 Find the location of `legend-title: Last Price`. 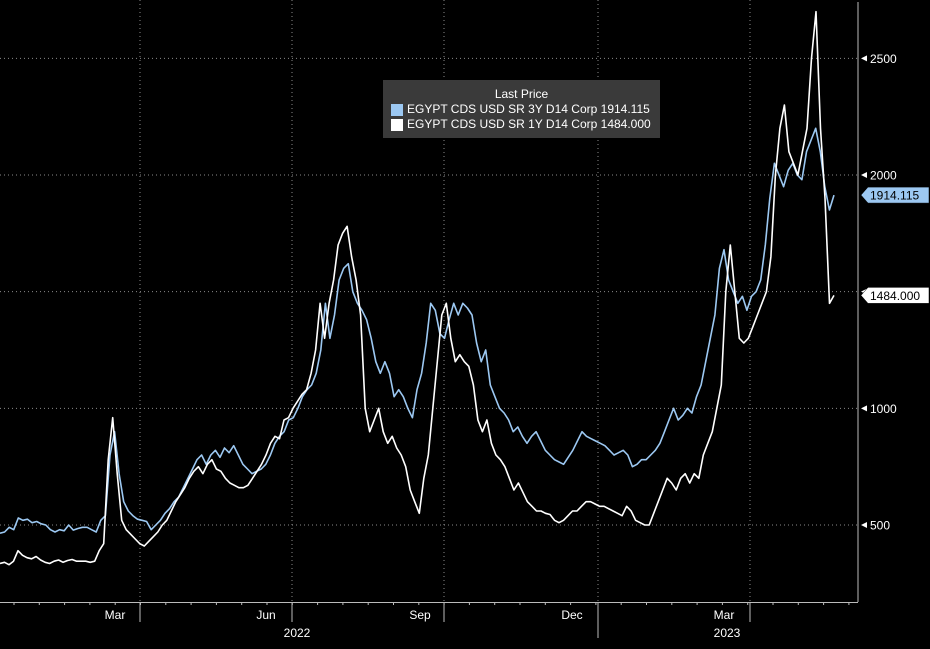

legend-title: Last Price is located at coordinates (521, 94).